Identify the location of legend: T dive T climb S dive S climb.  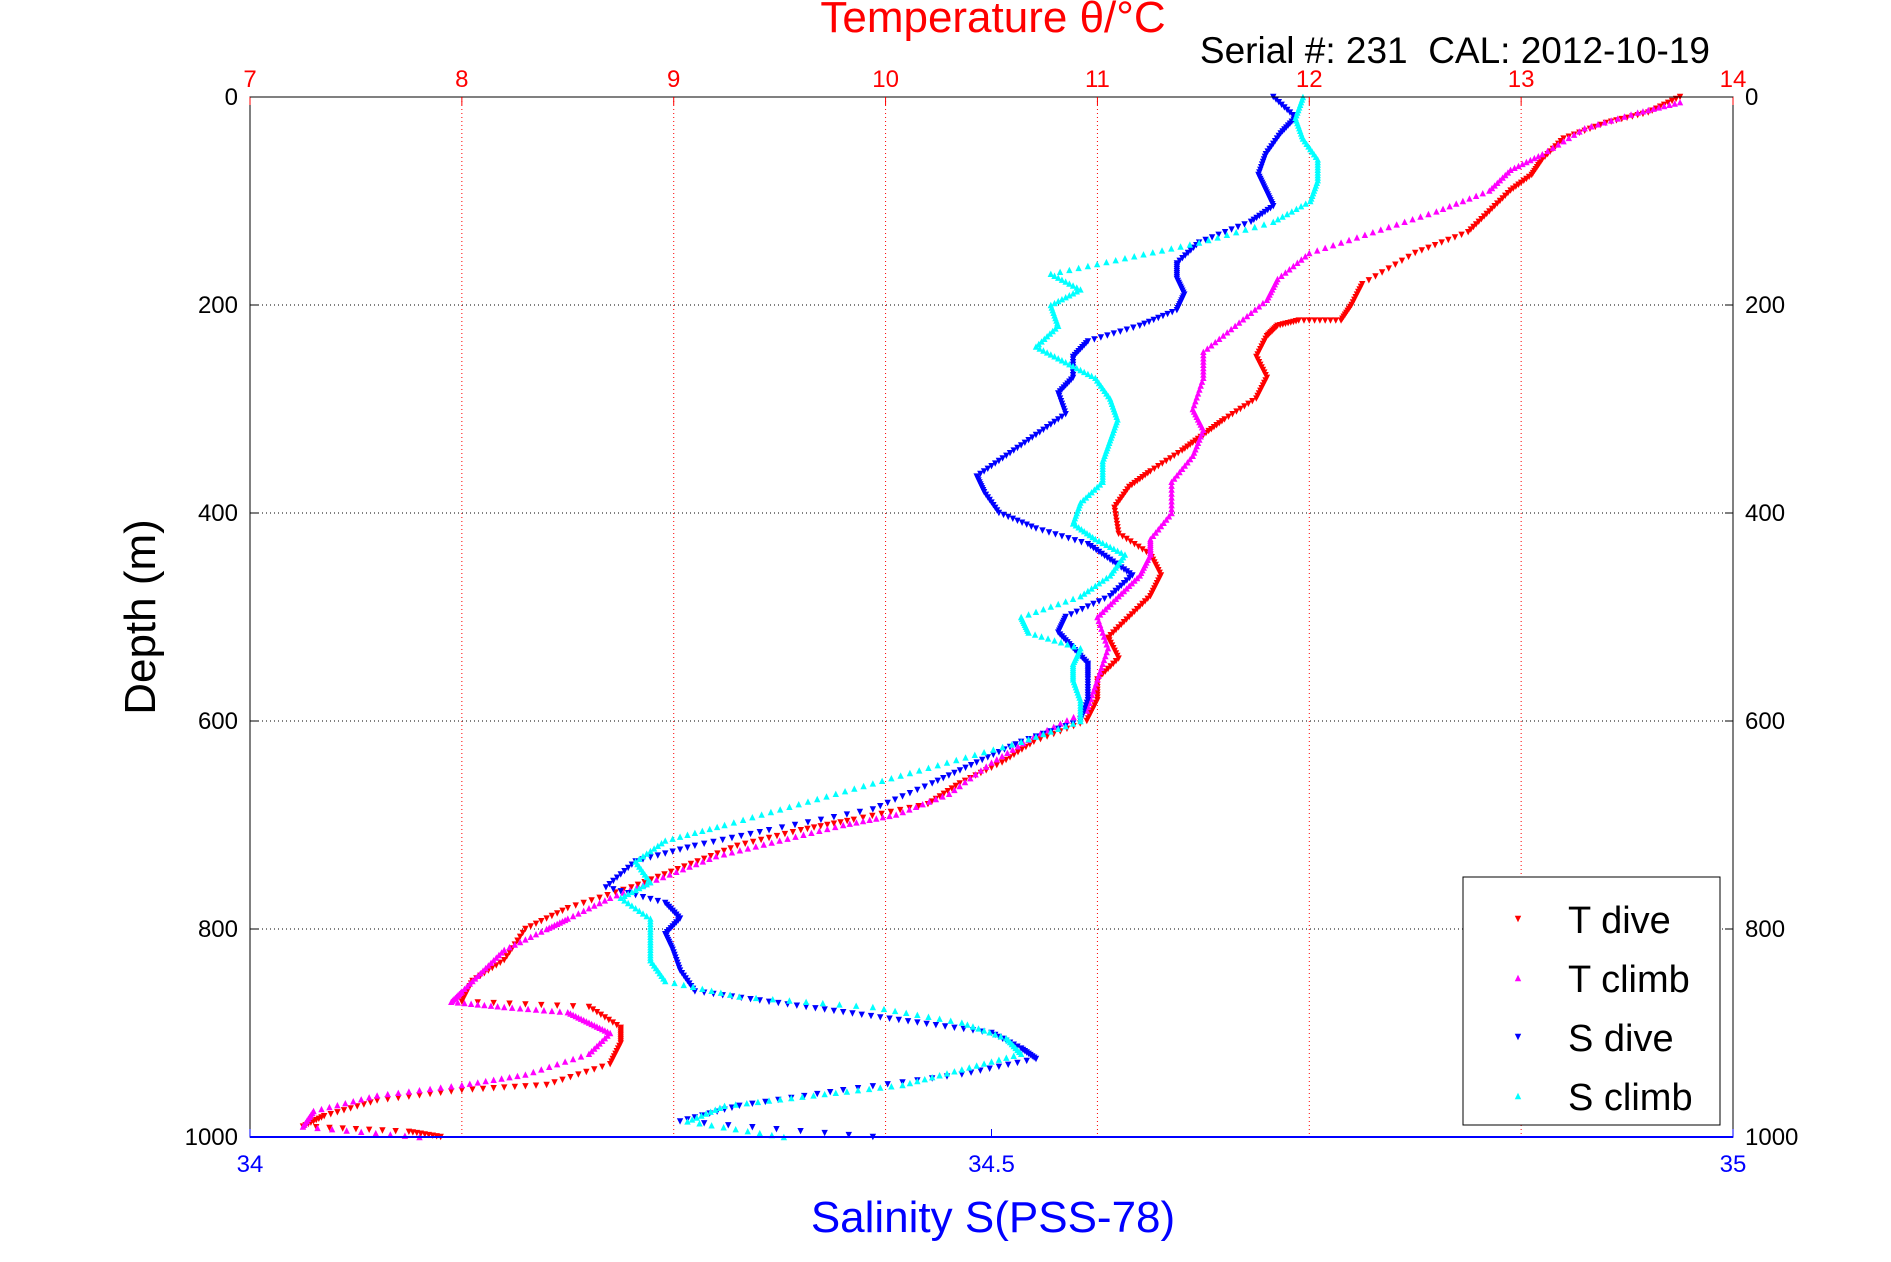
(1591, 1001).